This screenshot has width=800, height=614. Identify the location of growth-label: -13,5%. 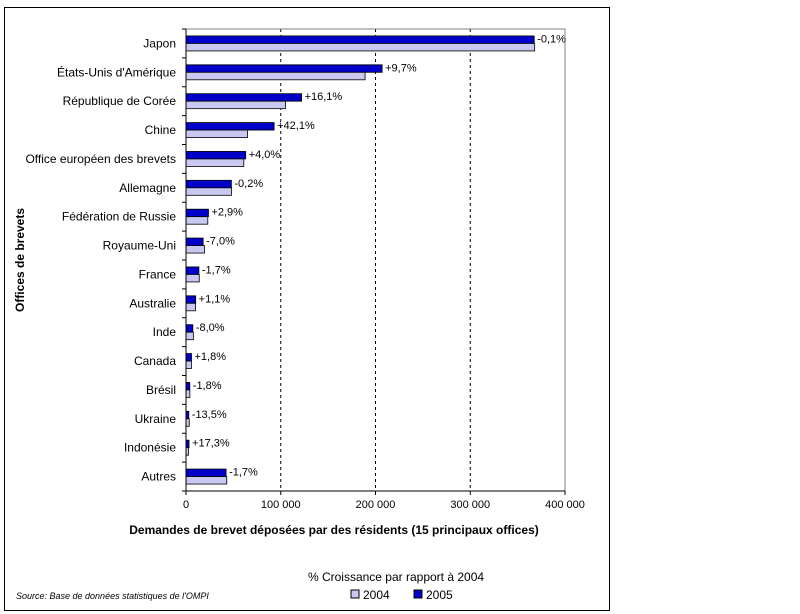
(209, 415).